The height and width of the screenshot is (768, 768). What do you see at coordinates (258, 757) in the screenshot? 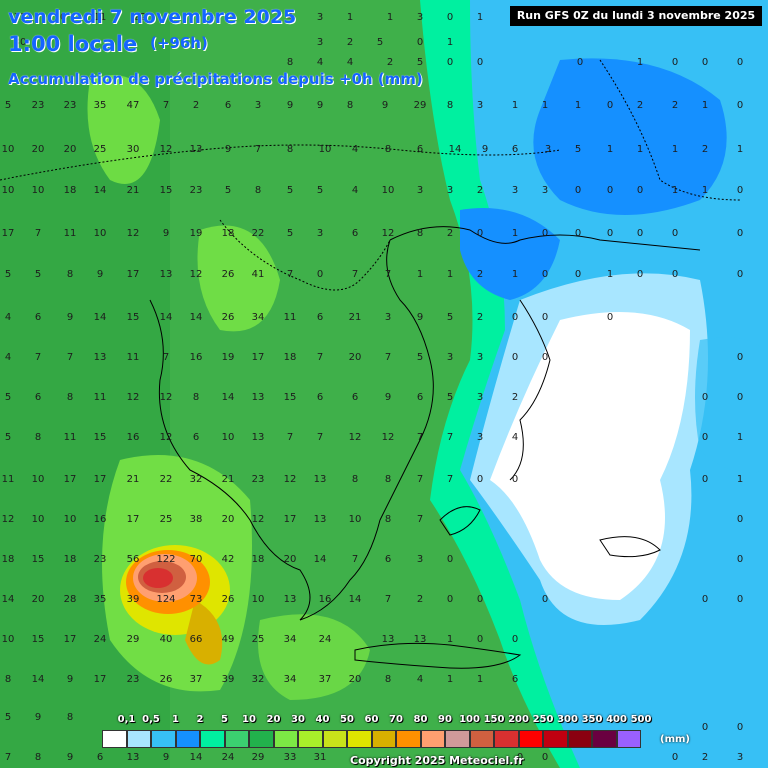
I see `grid-value: 29` at bounding box center [258, 757].